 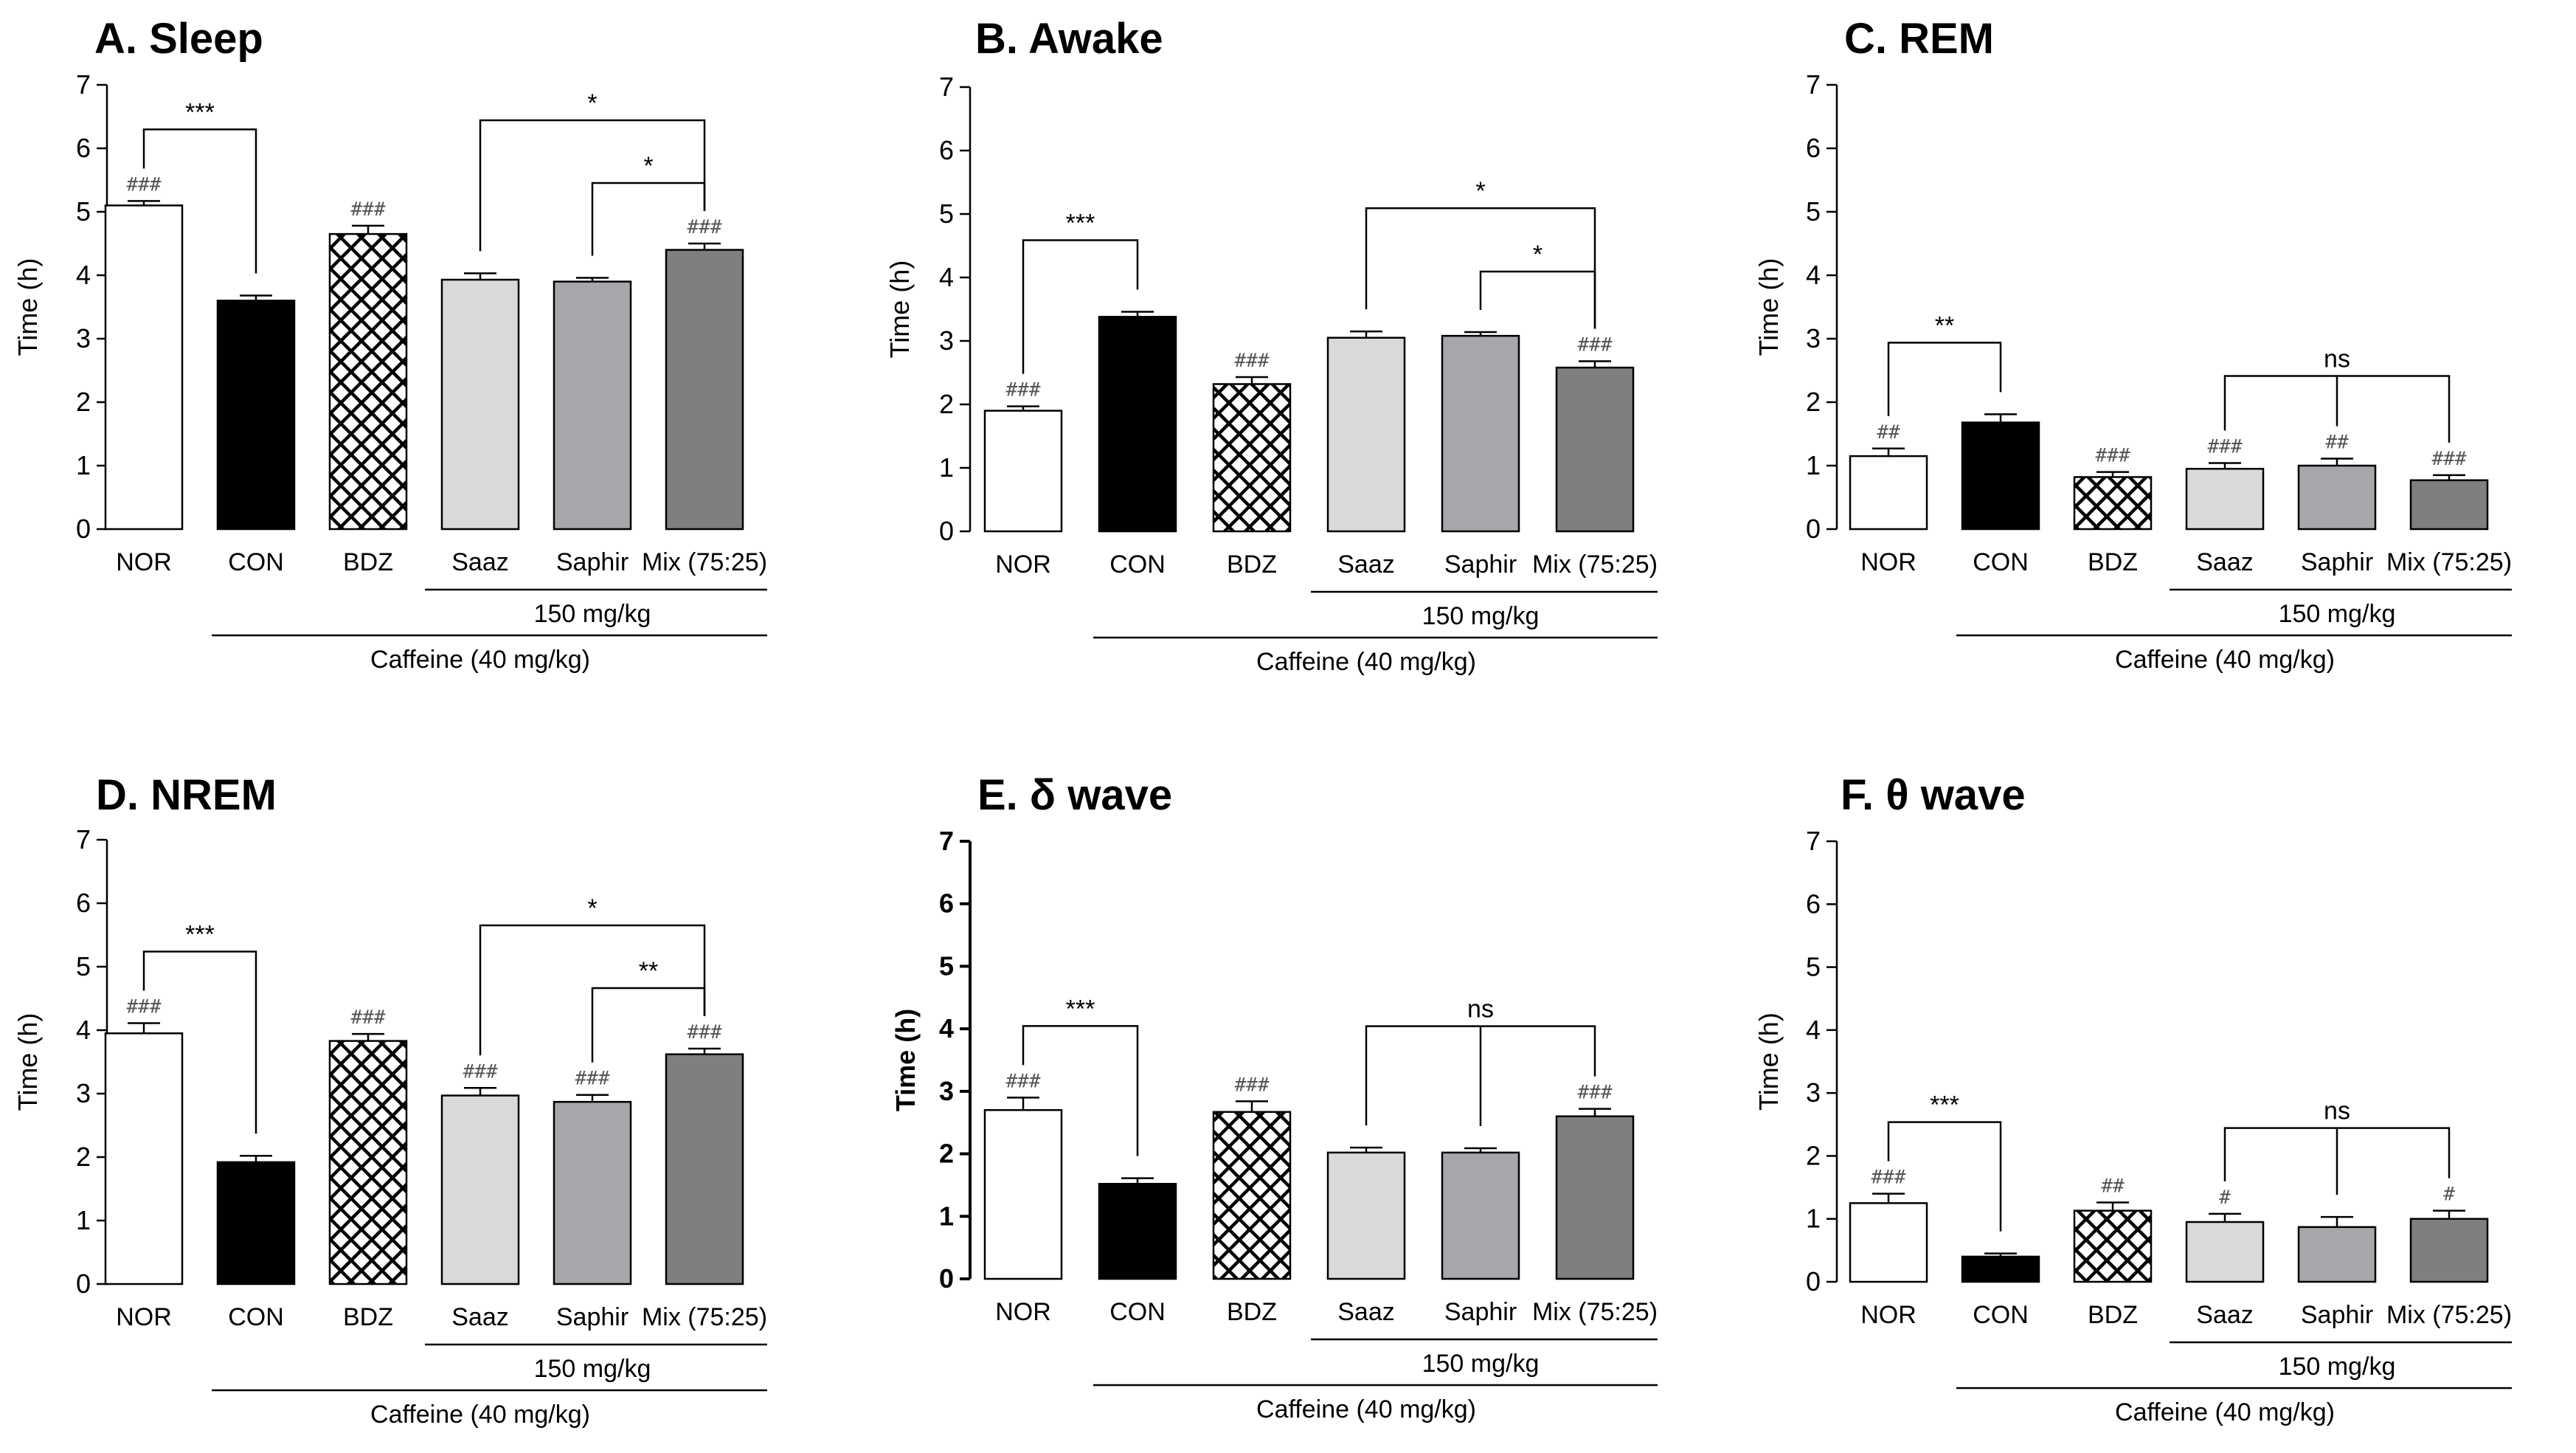 I want to click on significance-hash: #, so click(x=2225, y=1198).